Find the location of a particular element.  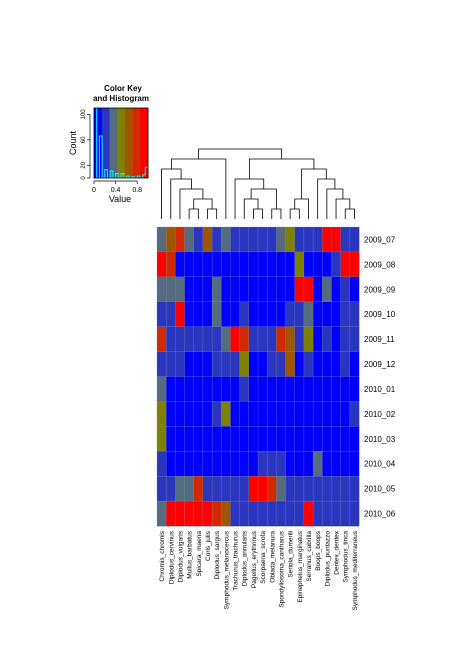

column-label: Symphodus_mediterraneus is located at coordinates (355, 570).